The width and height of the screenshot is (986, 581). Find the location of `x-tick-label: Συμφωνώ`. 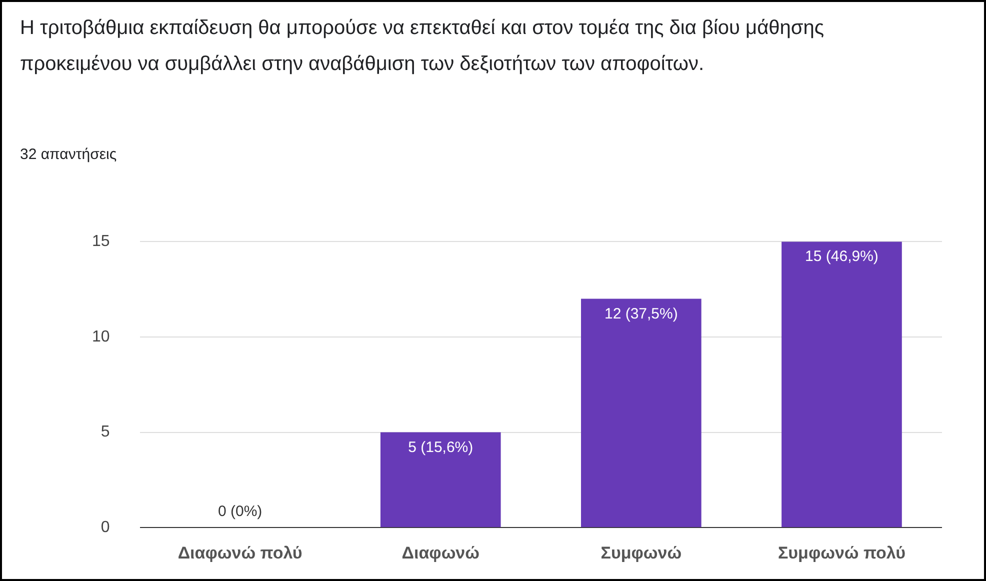

x-tick-label: Συμφωνώ is located at coordinates (641, 552).